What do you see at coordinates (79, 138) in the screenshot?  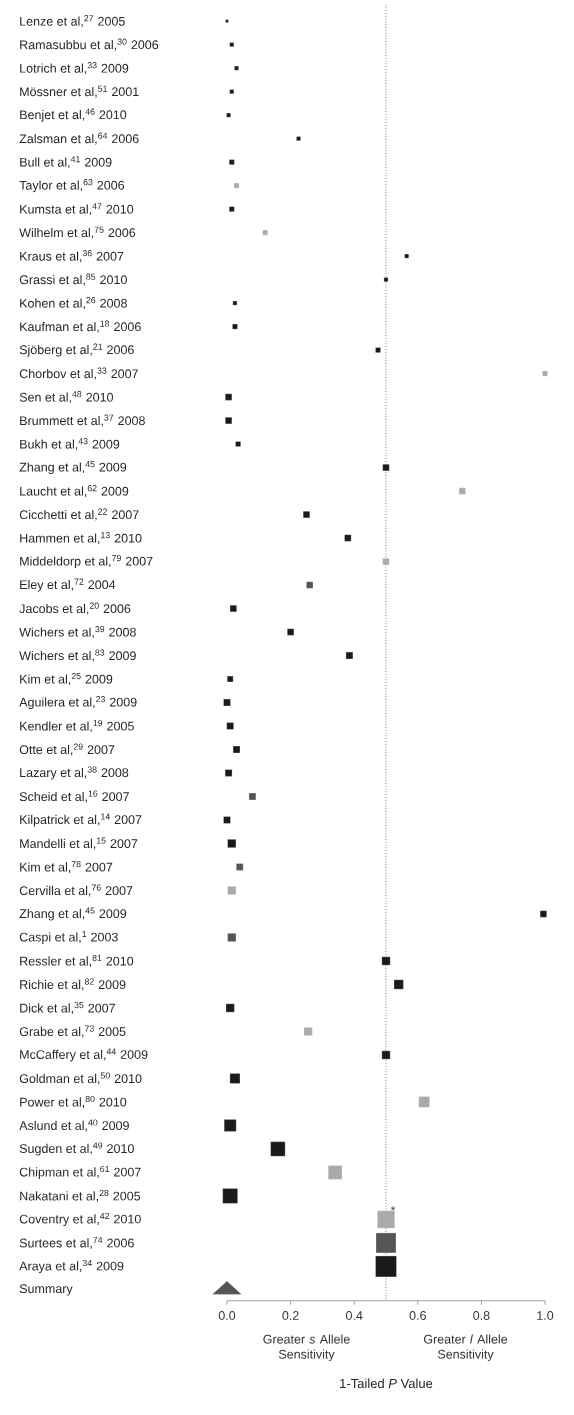 I see `y-tick-label: Zalsman et al,$^{64}$ 2006` at bounding box center [79, 138].